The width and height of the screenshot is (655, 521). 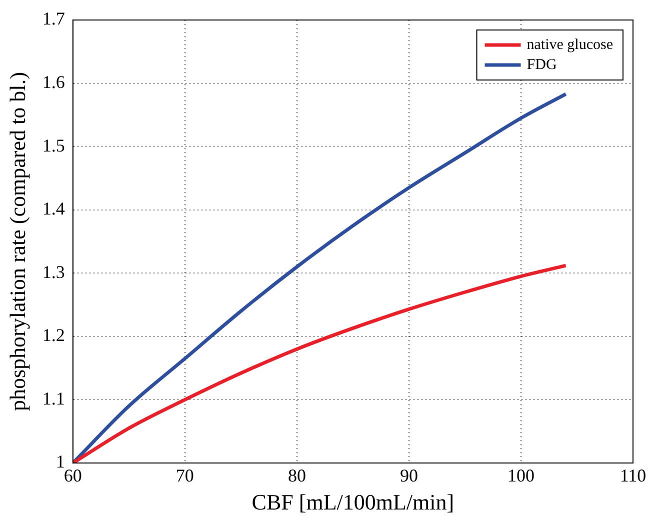 I want to click on y-tick-label: 1.2, so click(x=53, y=335).